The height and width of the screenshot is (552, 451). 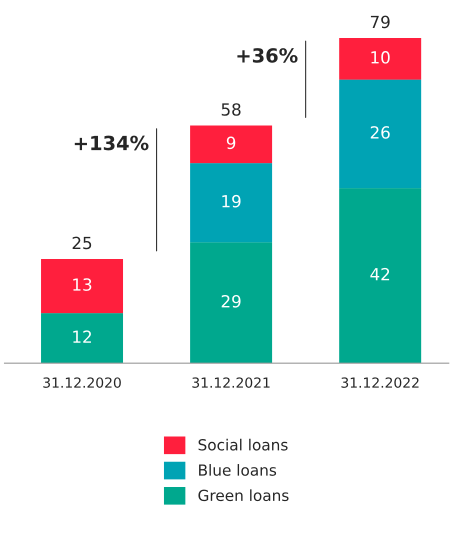 I want to click on annotation: +36%, so click(x=267, y=55).